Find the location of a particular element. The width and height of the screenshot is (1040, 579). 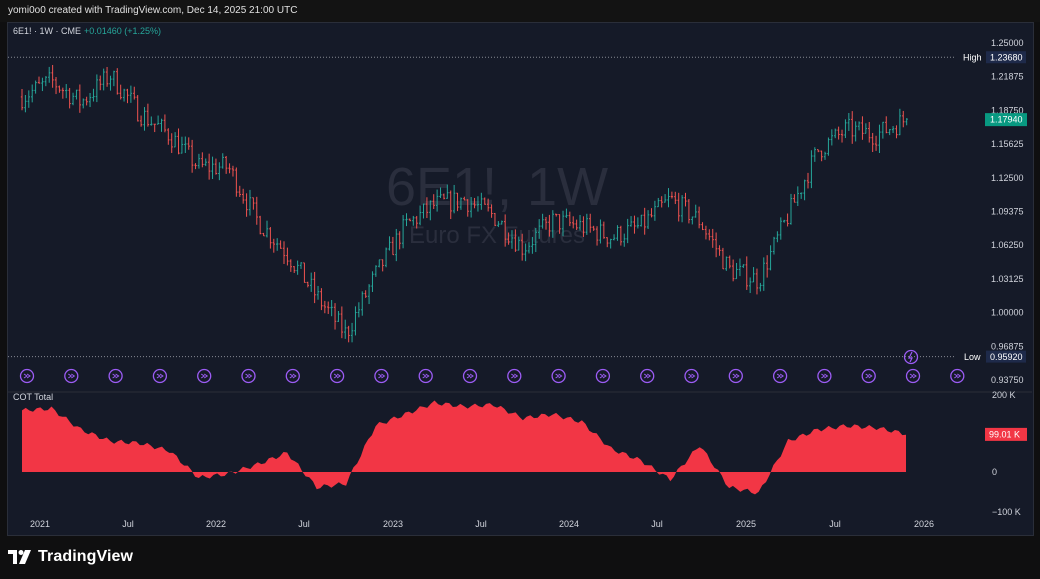

cot-title: COT Total is located at coordinates (33, 397).